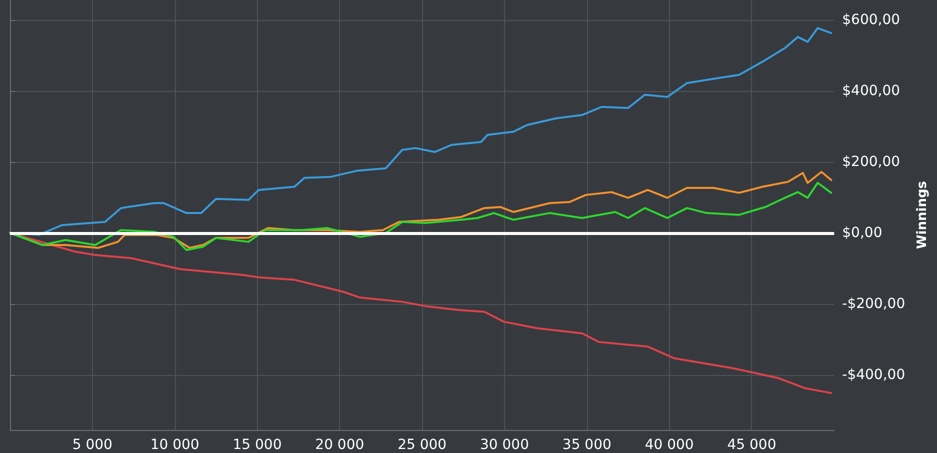  Describe the element at coordinates (420, 216) in the screenshot. I see `line-series` at that location.